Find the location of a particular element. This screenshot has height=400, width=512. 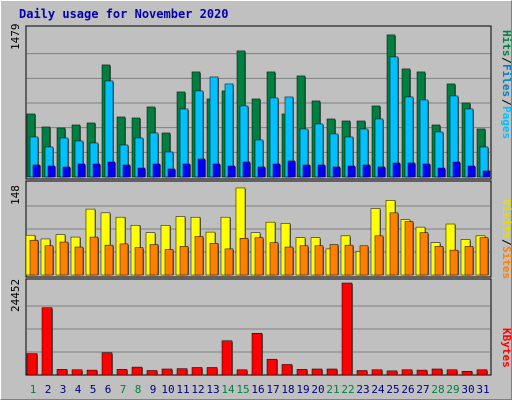

x-tick-label: 19 is located at coordinates (302, 389).